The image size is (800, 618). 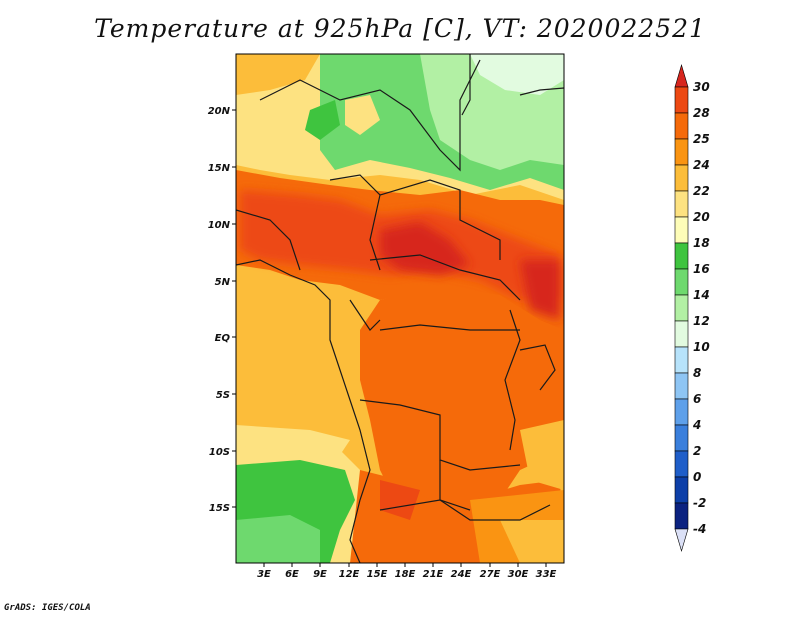 I want to click on credit-footer: GrADS: IGES/COLA, so click(x=47, y=608).